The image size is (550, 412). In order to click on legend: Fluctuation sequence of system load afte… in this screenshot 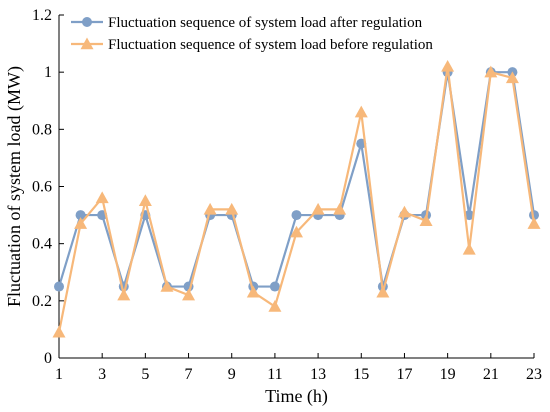, I will do `click(252, 34)`.